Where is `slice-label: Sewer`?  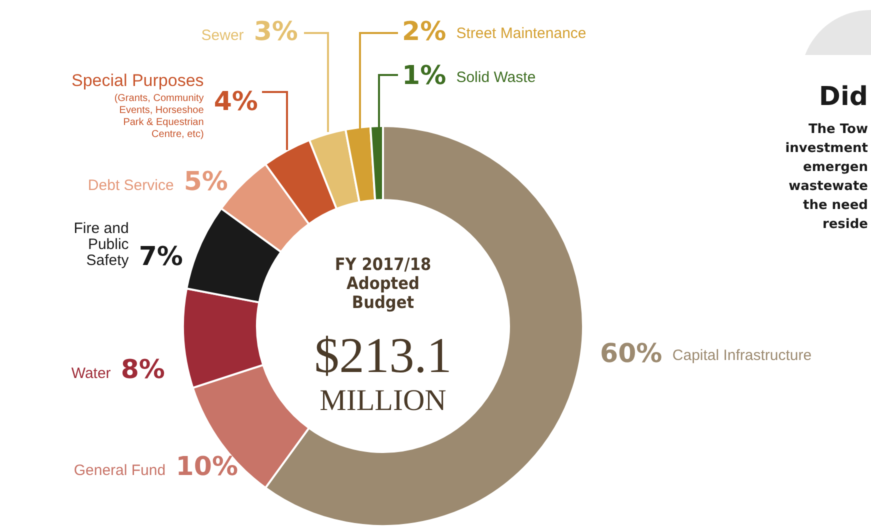 slice-label: Sewer is located at coordinates (222, 35).